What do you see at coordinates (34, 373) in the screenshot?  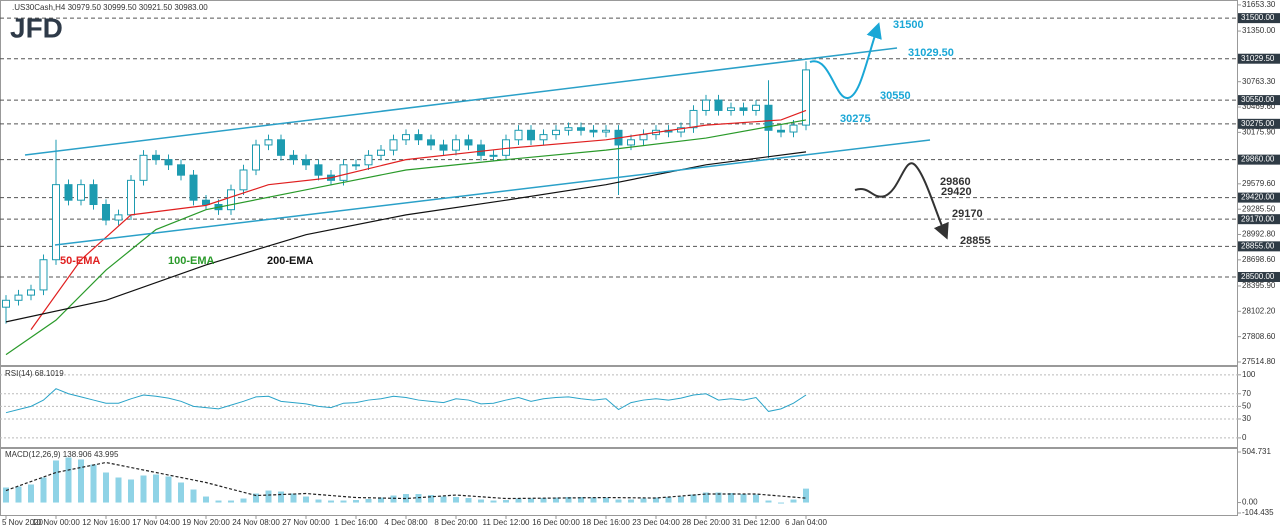 I see `rsi-title: RSI(14) 68.1019` at bounding box center [34, 373].